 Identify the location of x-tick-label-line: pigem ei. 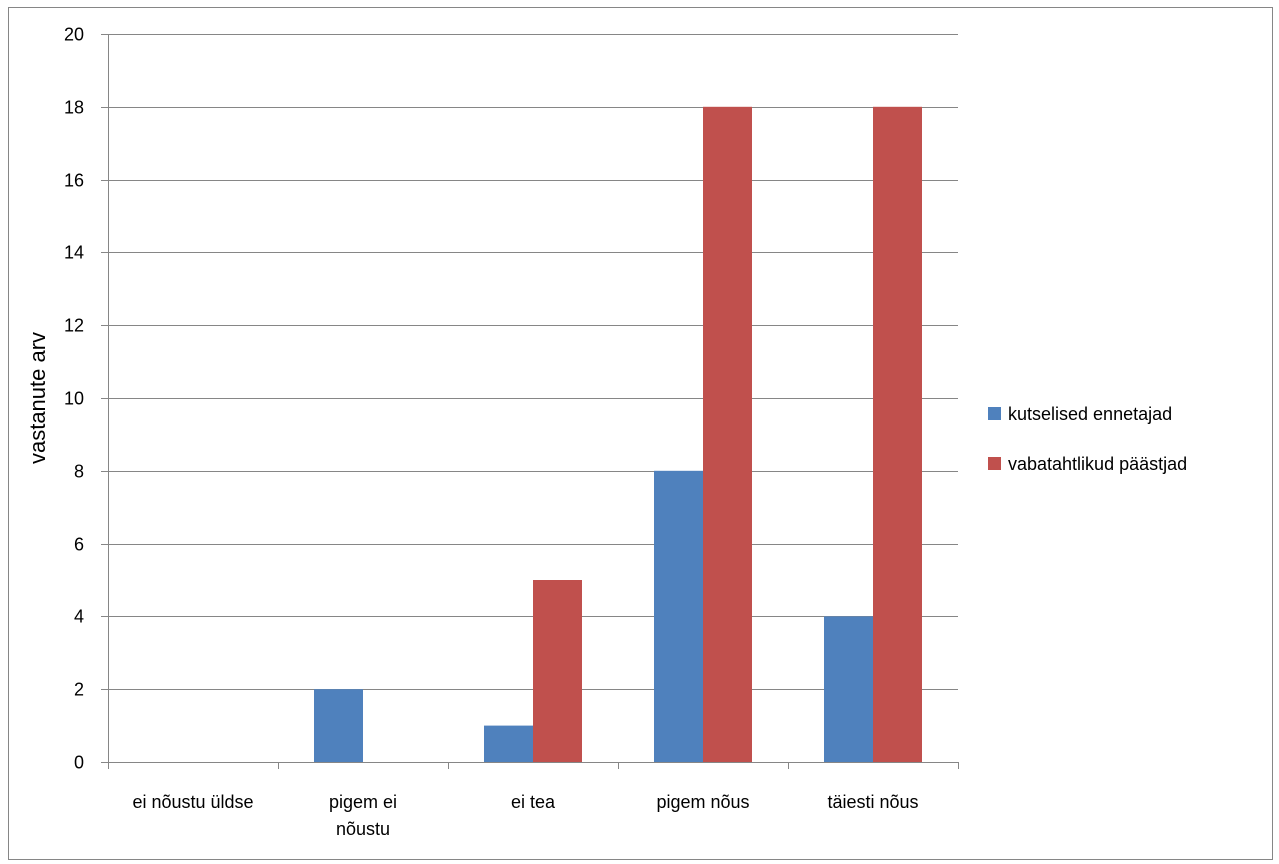
(363, 802).